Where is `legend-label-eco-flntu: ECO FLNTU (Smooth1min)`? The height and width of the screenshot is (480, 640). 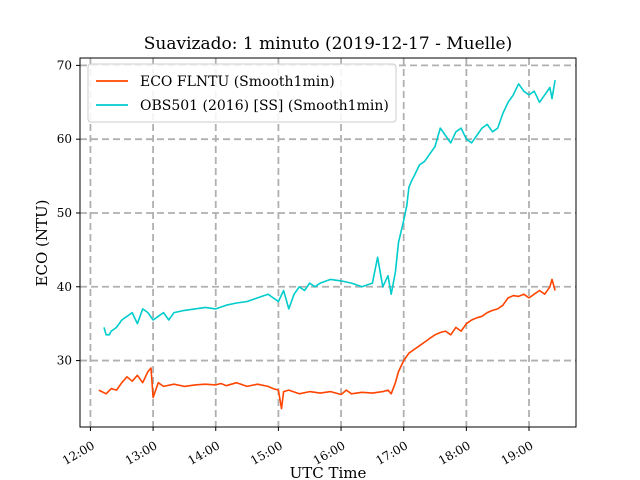 legend-label-eco-flntu: ECO FLNTU (Smooth1min) is located at coordinates (237, 82).